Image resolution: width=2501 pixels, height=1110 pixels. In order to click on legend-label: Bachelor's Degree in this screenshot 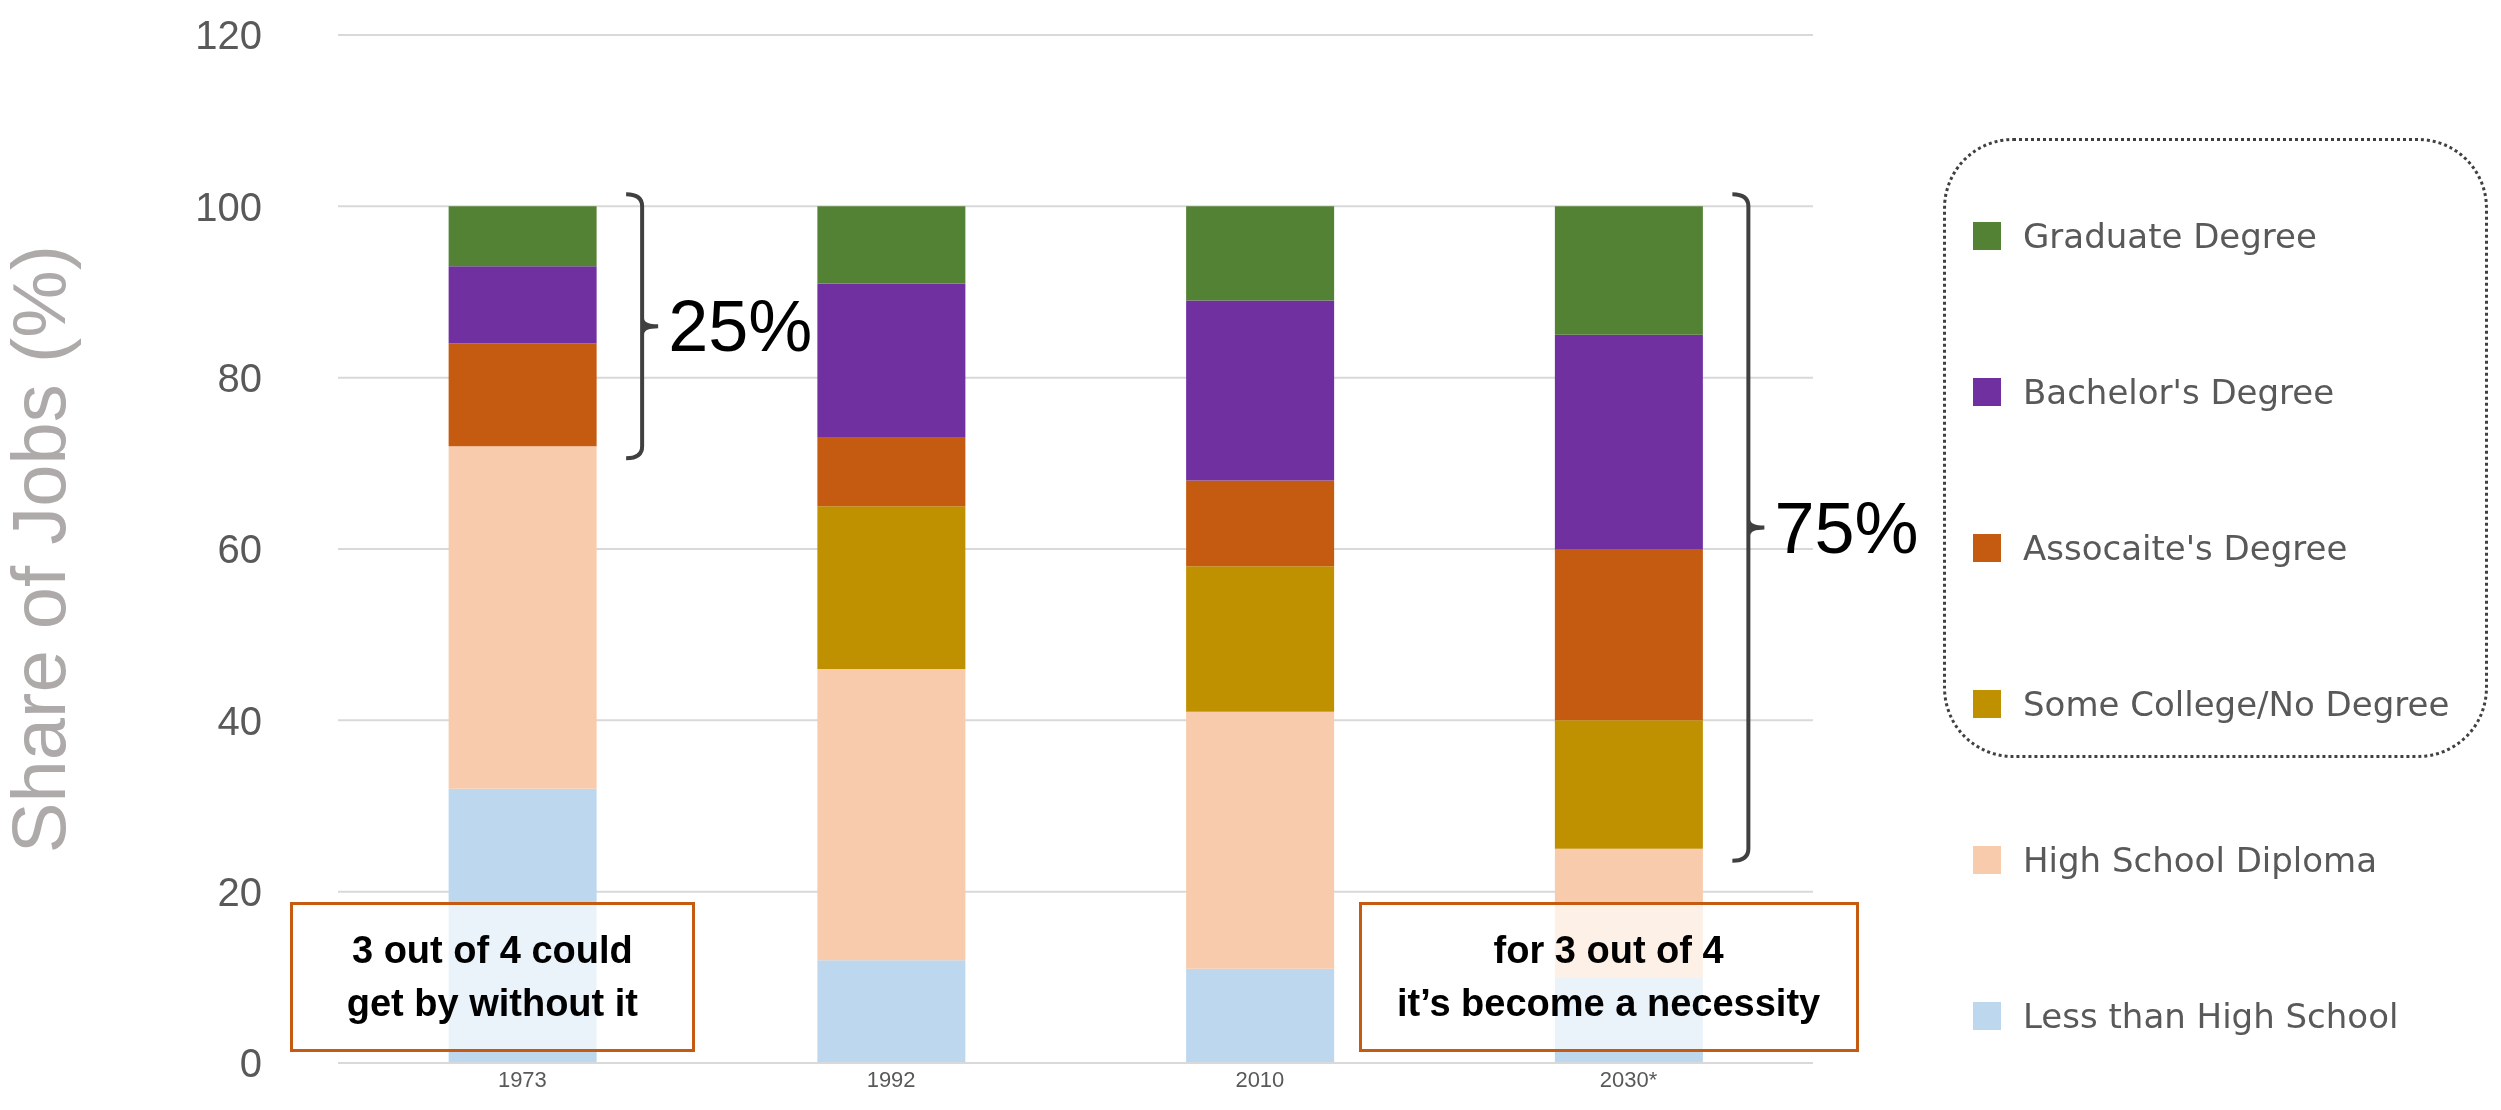, I will do `click(2179, 392)`.